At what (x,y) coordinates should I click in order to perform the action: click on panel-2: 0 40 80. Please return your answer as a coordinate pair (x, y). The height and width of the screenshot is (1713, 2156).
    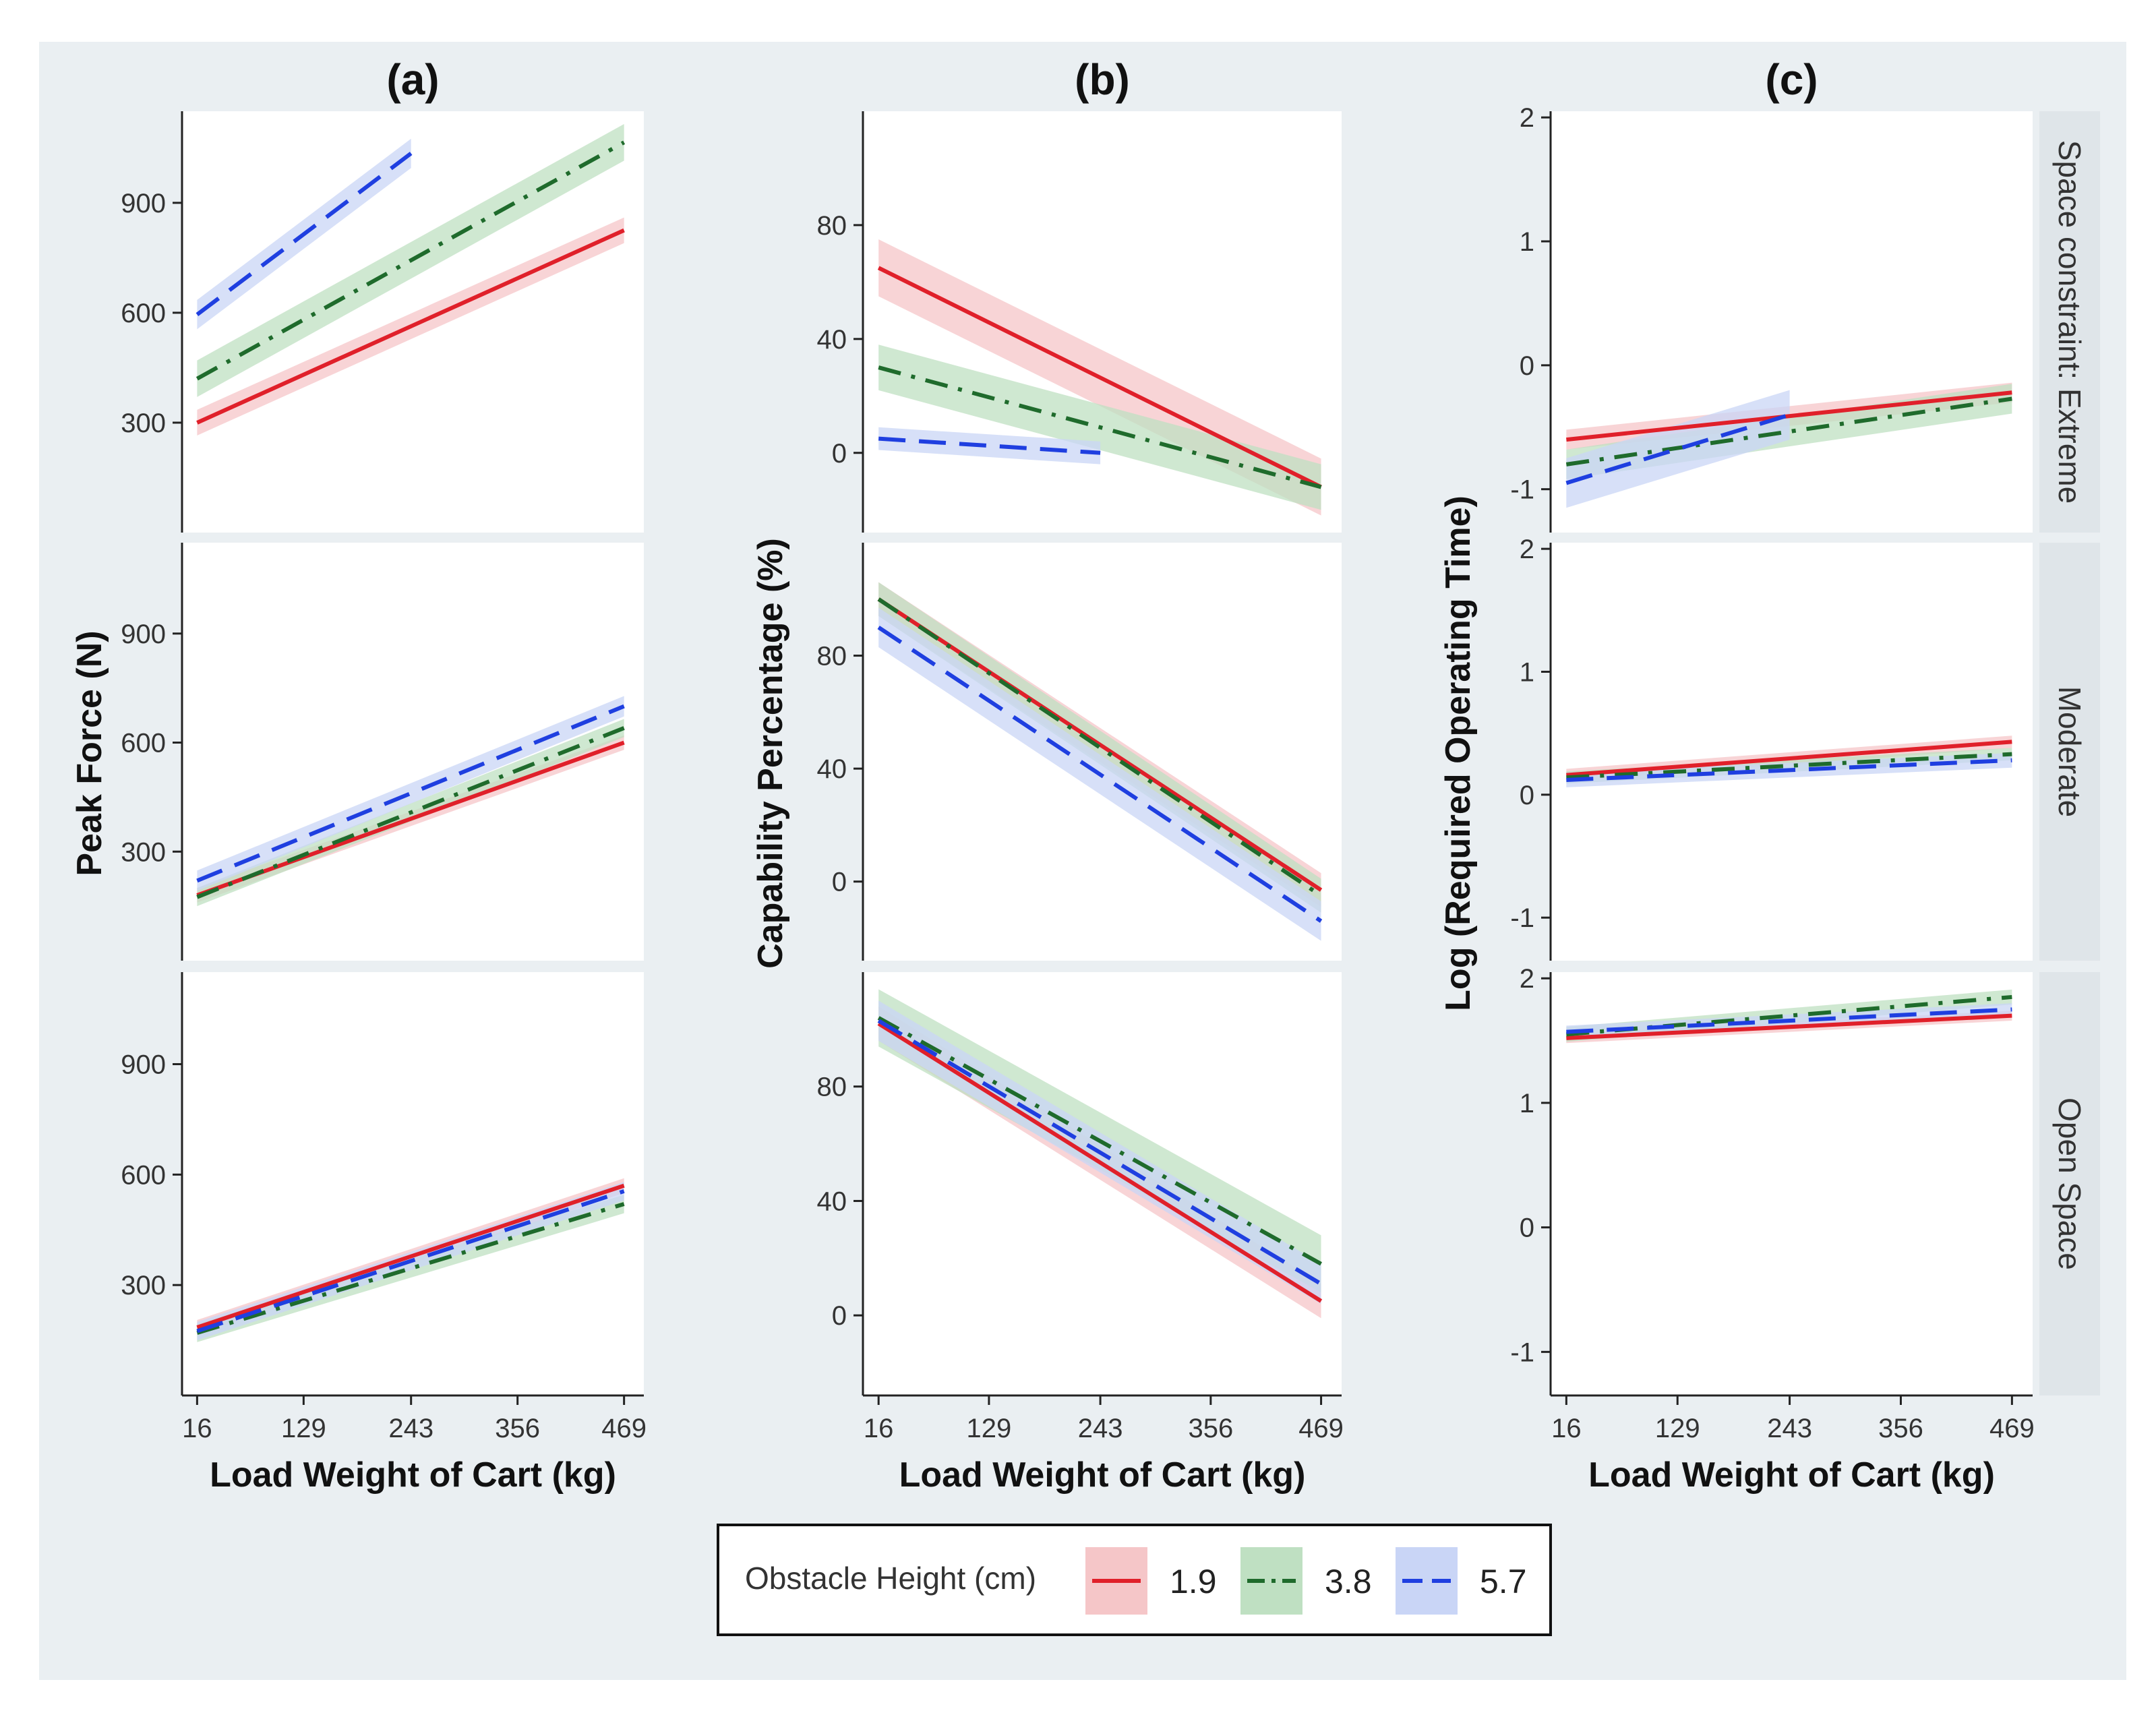
    Looking at the image, I should click on (1079, 752).